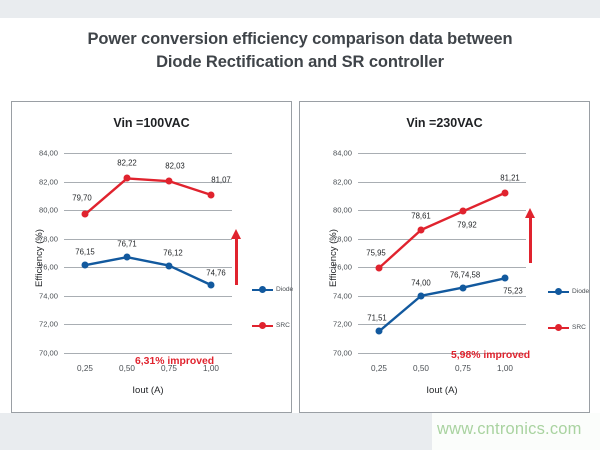 This screenshot has height=450, width=600. What do you see at coordinates (216, 273) in the screenshot?
I see `data-point-label: 74,76` at bounding box center [216, 273].